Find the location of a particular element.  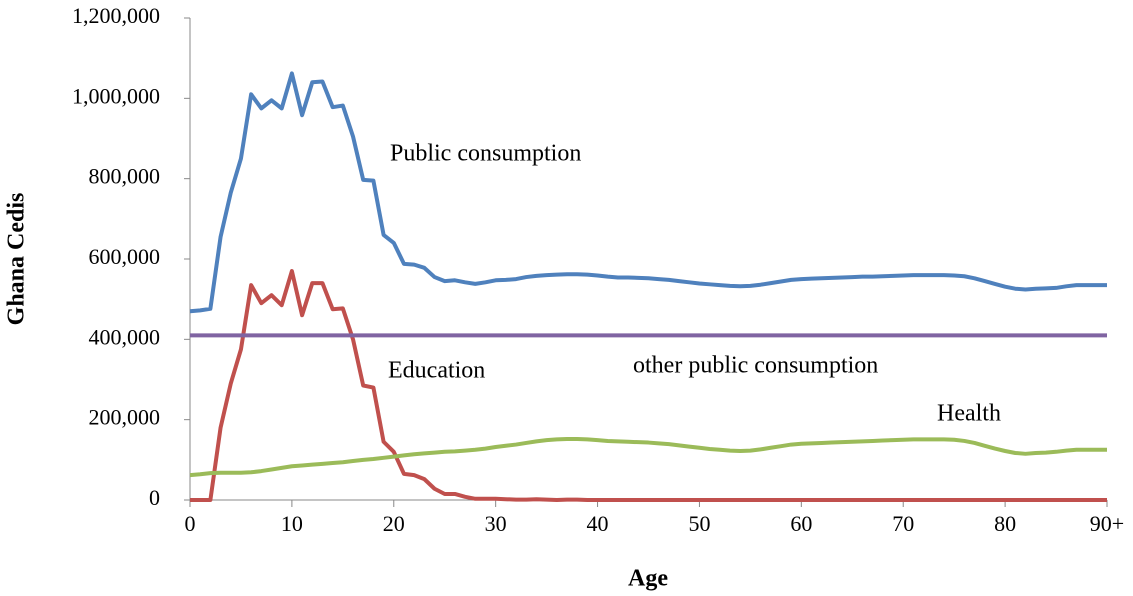

y-tick-label: 1,000,000 is located at coordinates (116, 95).